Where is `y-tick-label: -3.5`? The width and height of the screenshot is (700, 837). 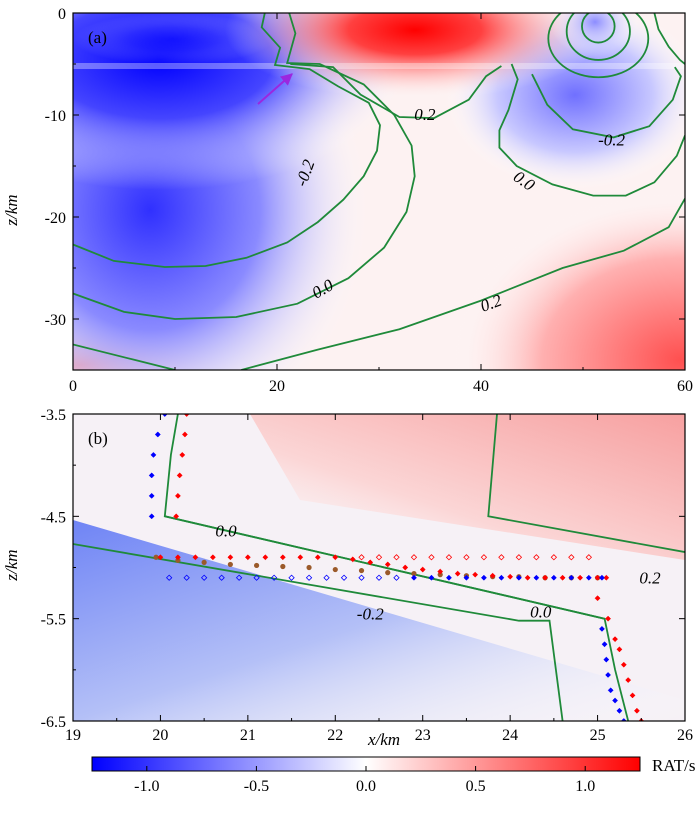 y-tick-label: -3.5 is located at coordinates (53, 415).